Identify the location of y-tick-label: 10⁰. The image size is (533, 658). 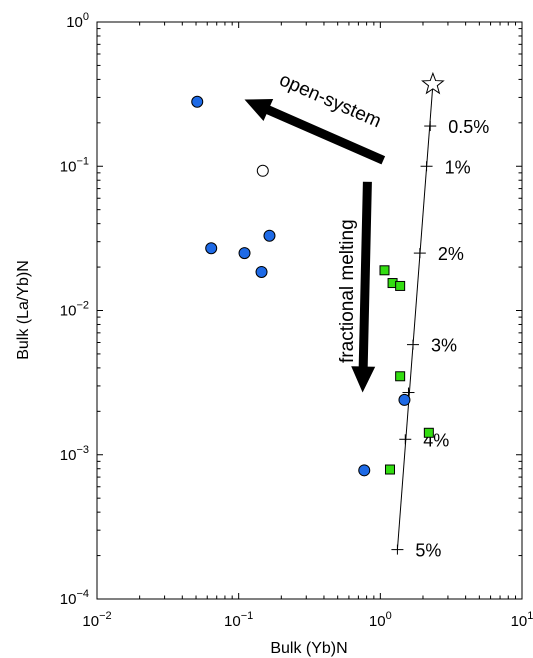
(77, 21).